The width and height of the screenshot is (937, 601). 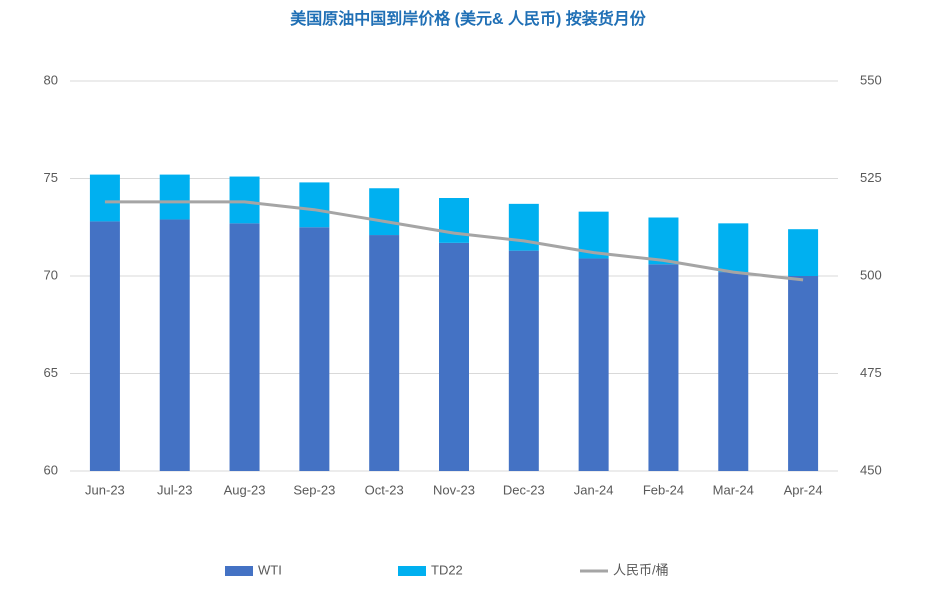 What do you see at coordinates (51, 177) in the screenshot?
I see `y-tick-label: 75` at bounding box center [51, 177].